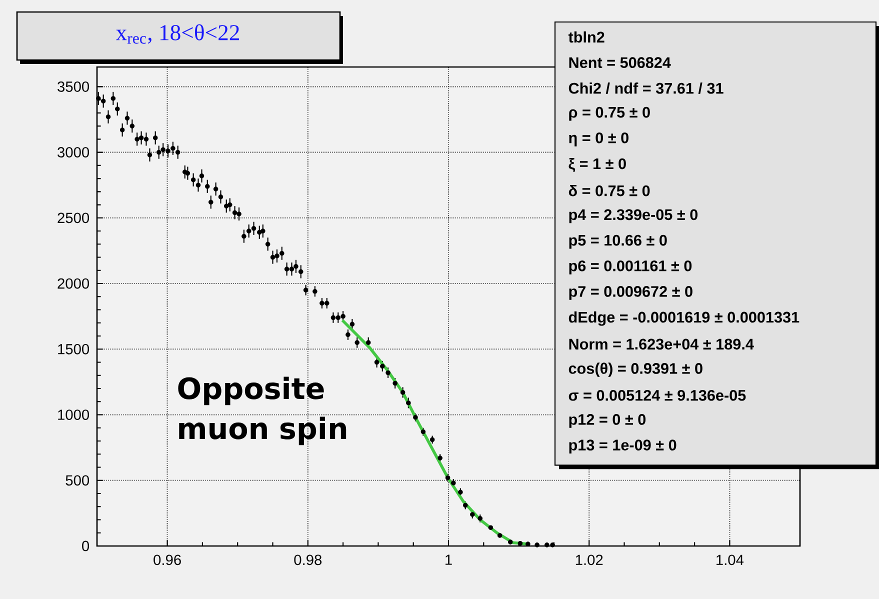 Image resolution: width=879 pixels, height=599 pixels. I want to click on annotation: p4 = 2.339e-05 ± 0, so click(633, 216).